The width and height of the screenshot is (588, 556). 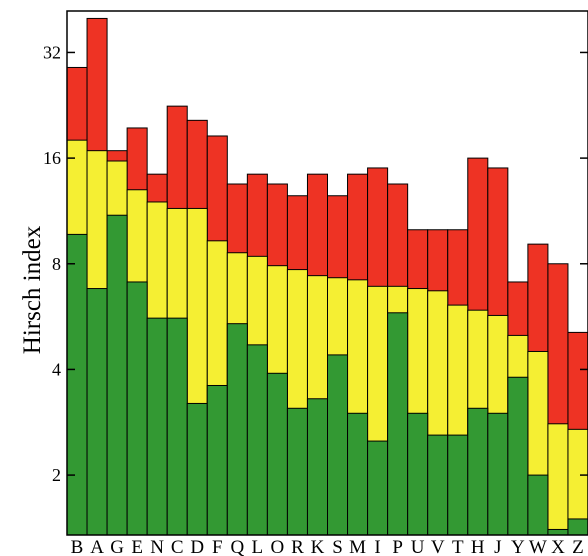 I want to click on x-tick-label-D: D, so click(x=197, y=546).